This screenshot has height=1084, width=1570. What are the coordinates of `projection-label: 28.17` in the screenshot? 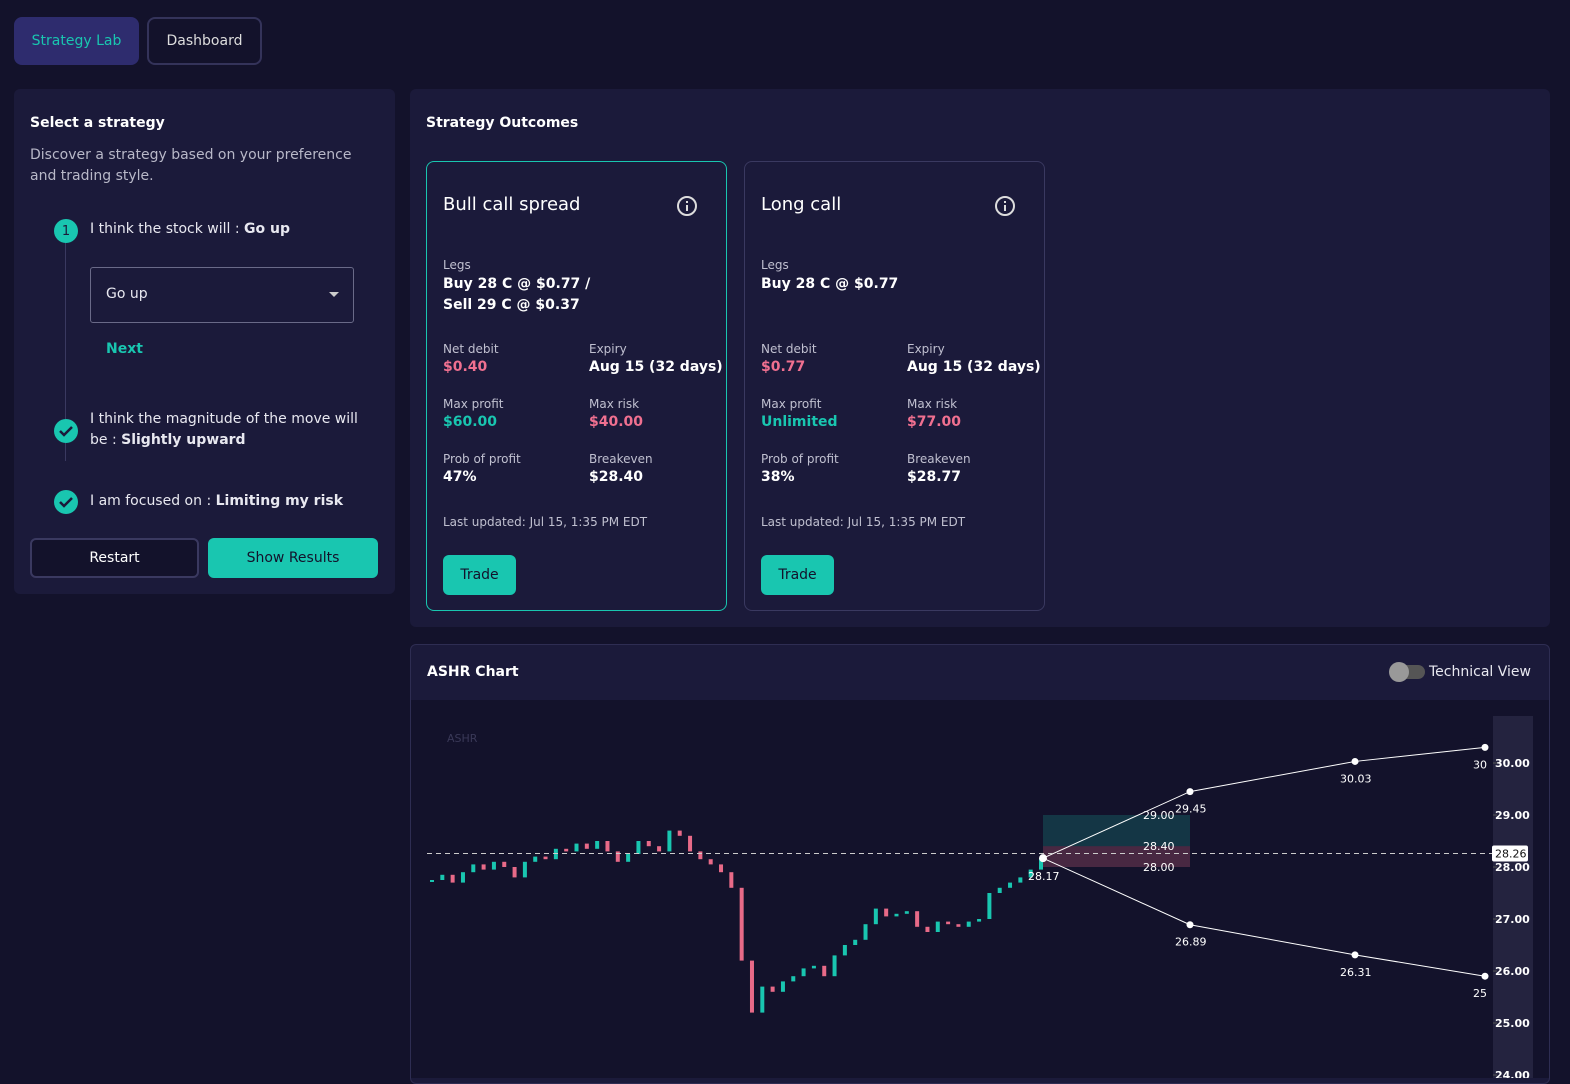 It's located at (1044, 876).